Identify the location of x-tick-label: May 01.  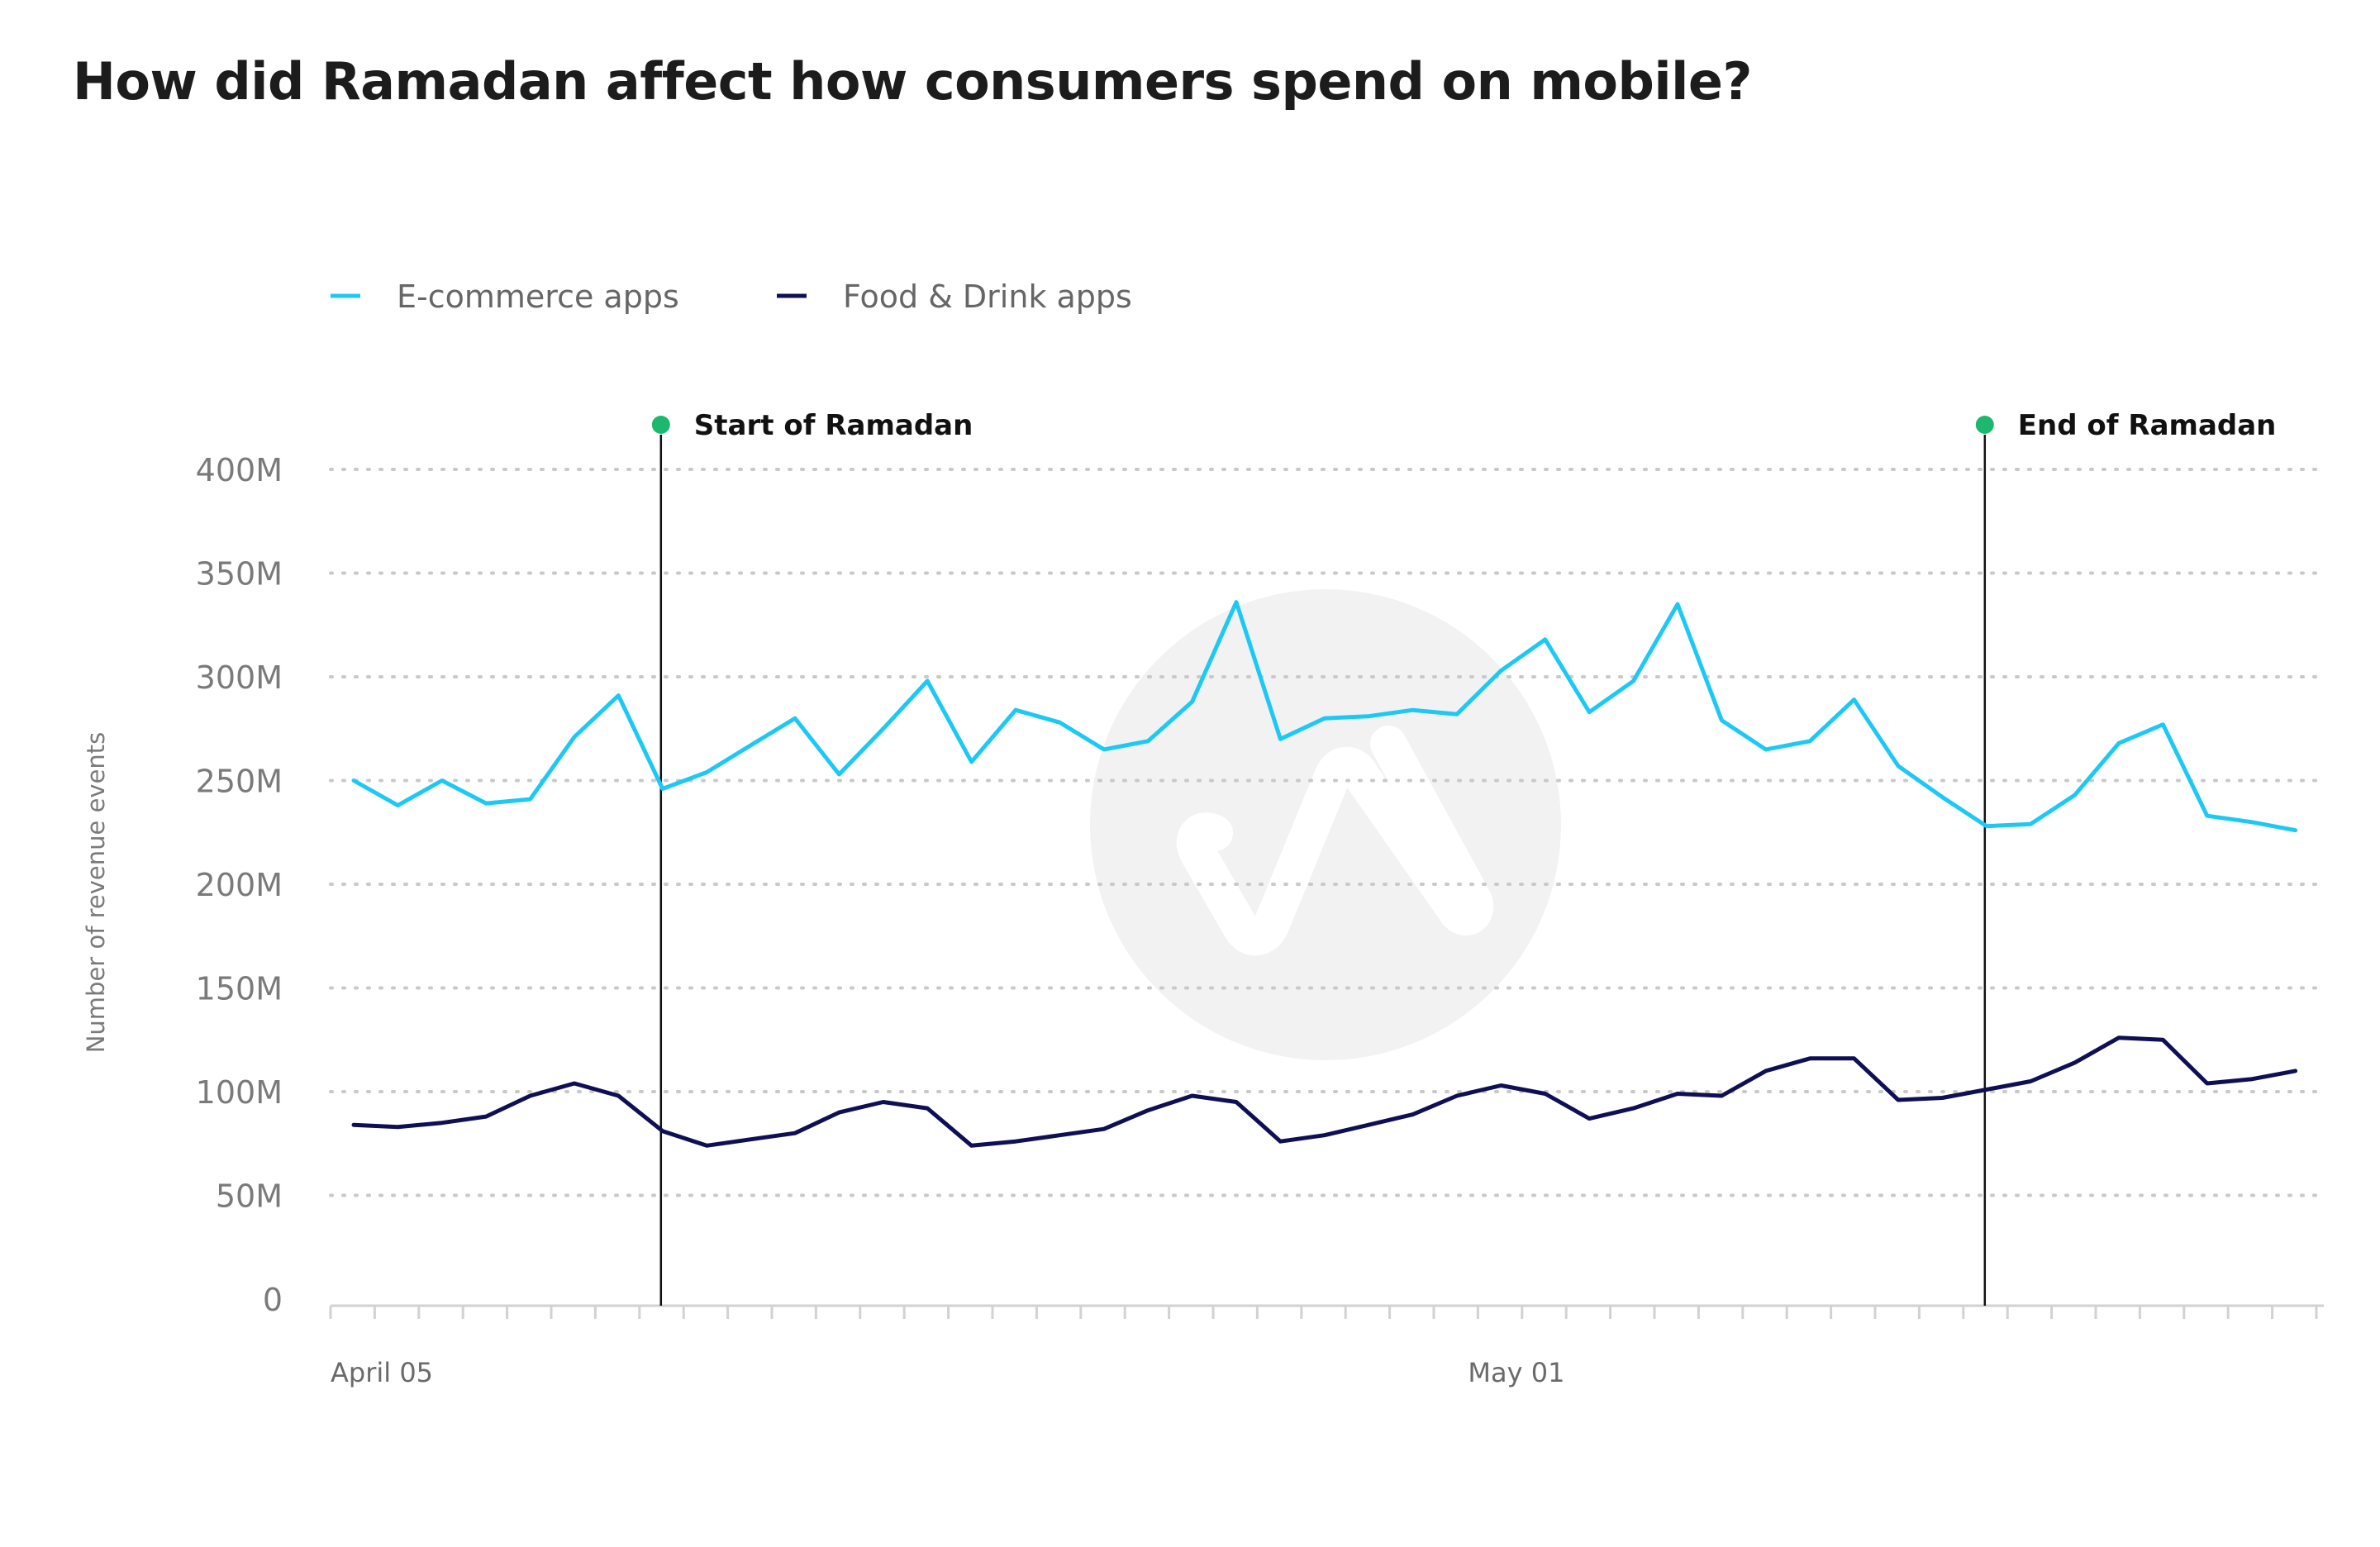
(1516, 1372).